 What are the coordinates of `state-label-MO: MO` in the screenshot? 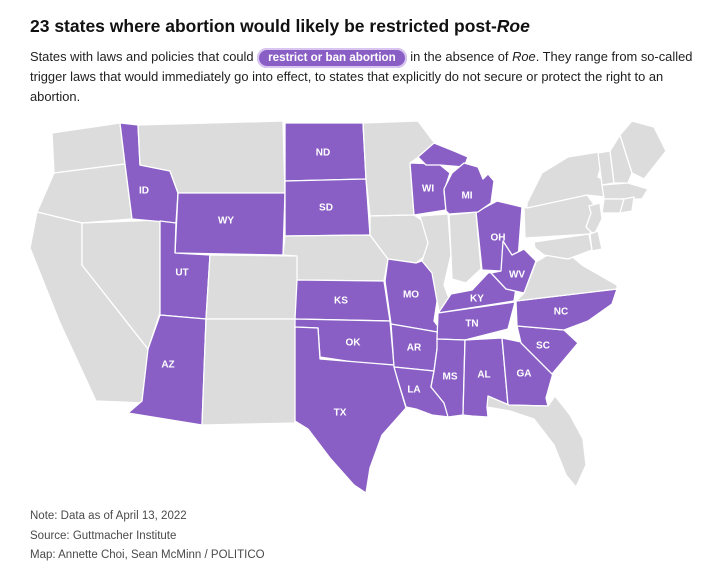 It's located at (411, 295).